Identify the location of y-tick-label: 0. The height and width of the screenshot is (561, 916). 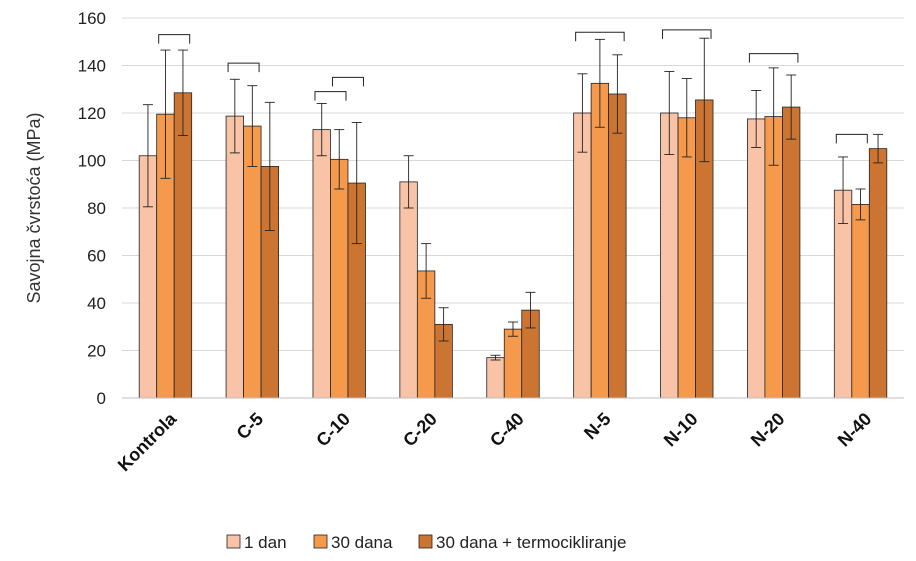
(101, 398).